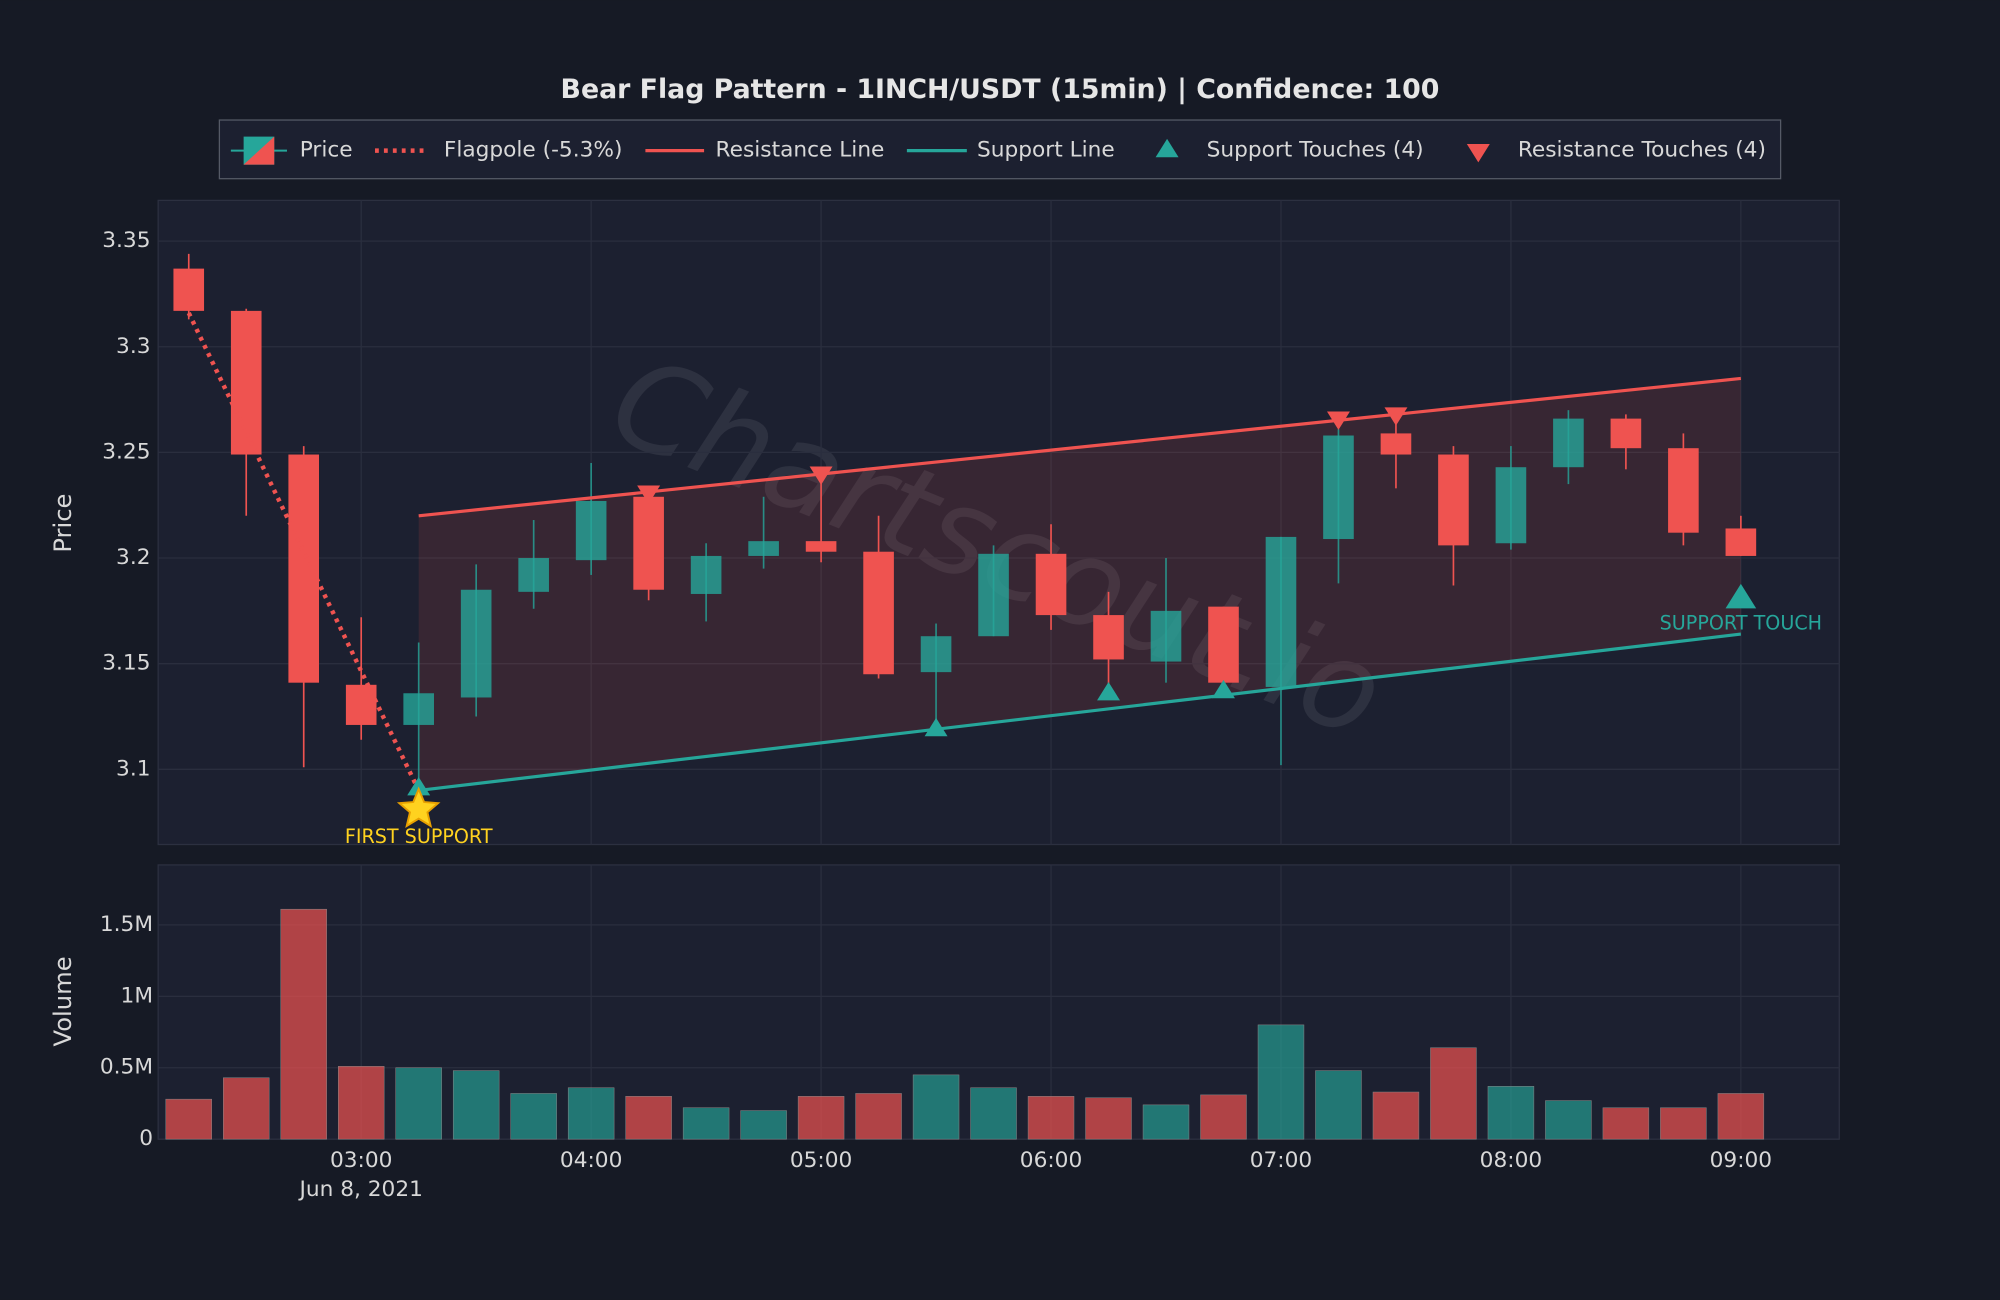 The width and height of the screenshot is (2000, 1300). What do you see at coordinates (1741, 623) in the screenshot?
I see `annotation-label: SUPPORT TOUCH` at bounding box center [1741, 623].